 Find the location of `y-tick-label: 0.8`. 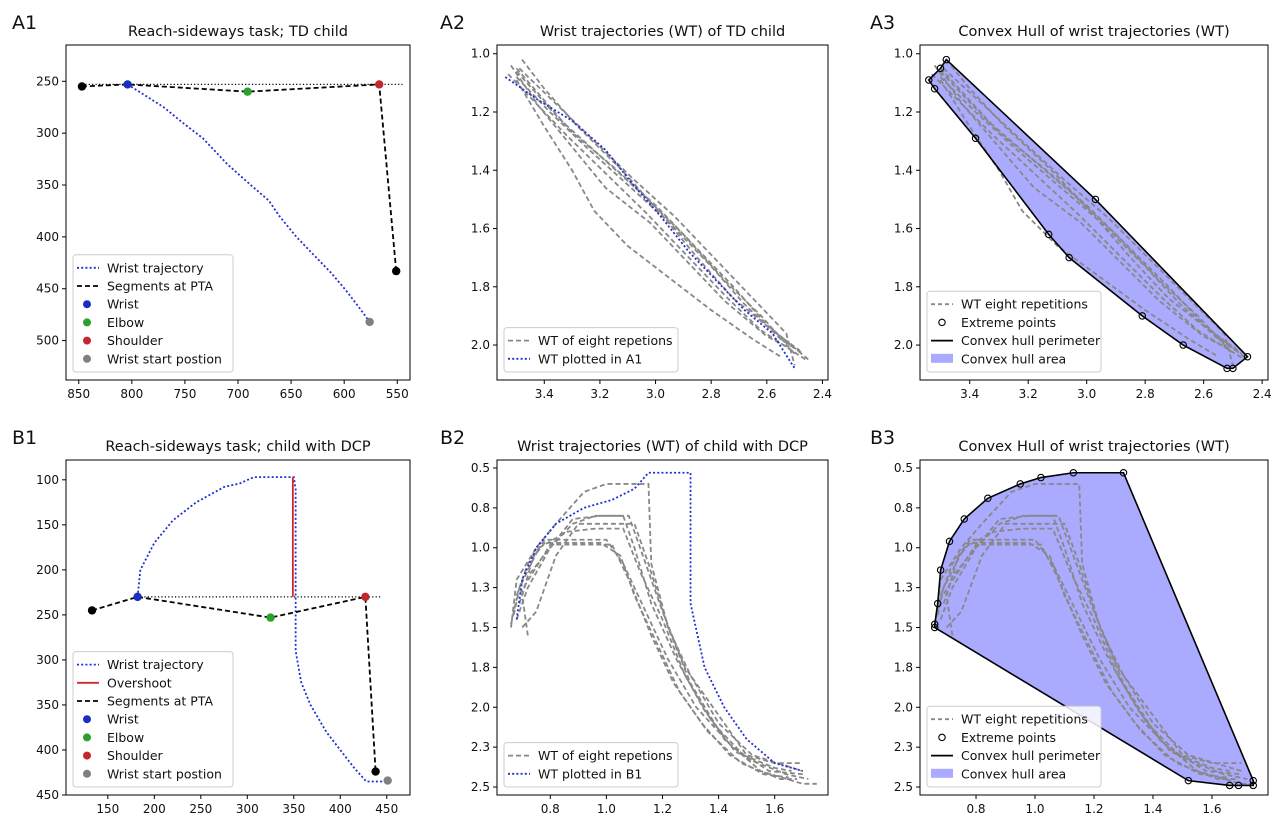

y-tick-label: 0.8 is located at coordinates (903, 508).